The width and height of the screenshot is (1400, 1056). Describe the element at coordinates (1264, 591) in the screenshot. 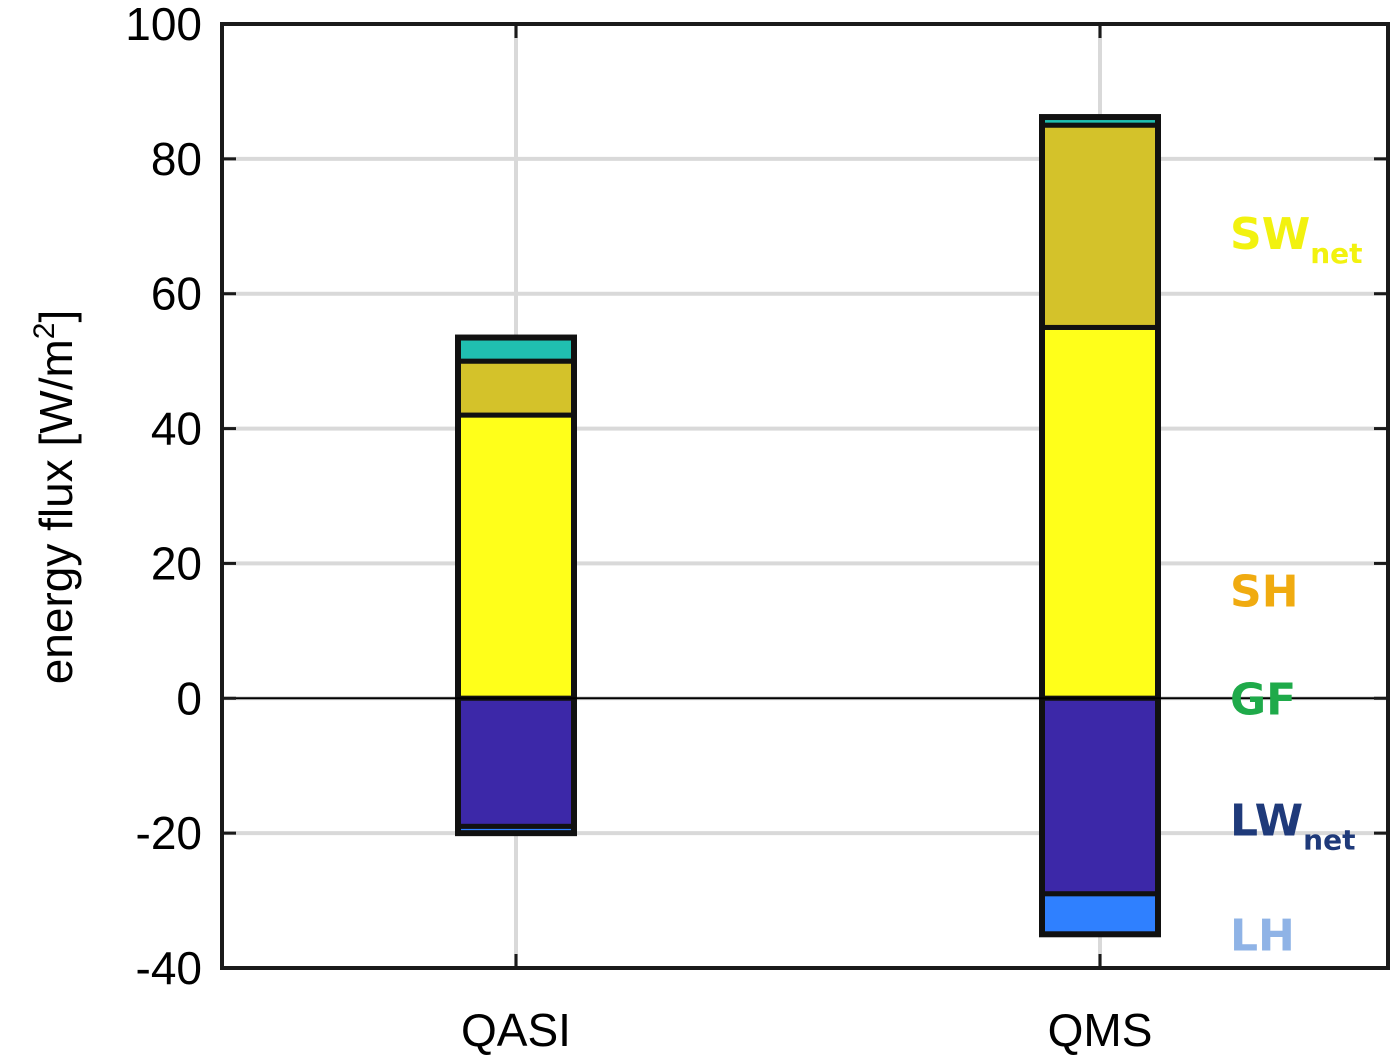

I see `series-label-sh: SH` at that location.